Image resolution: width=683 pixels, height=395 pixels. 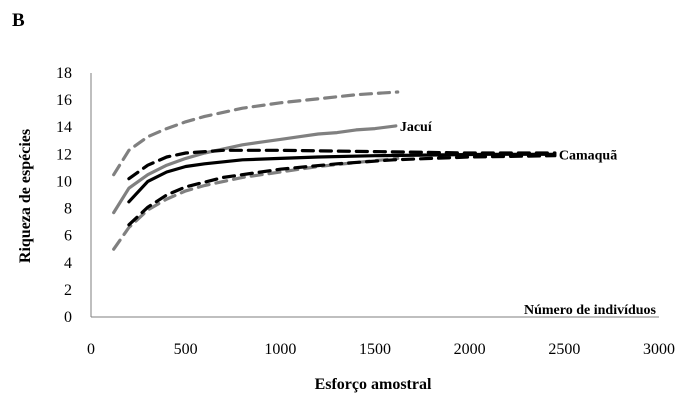 I want to click on y-tick-label: 12, so click(x=64, y=154).